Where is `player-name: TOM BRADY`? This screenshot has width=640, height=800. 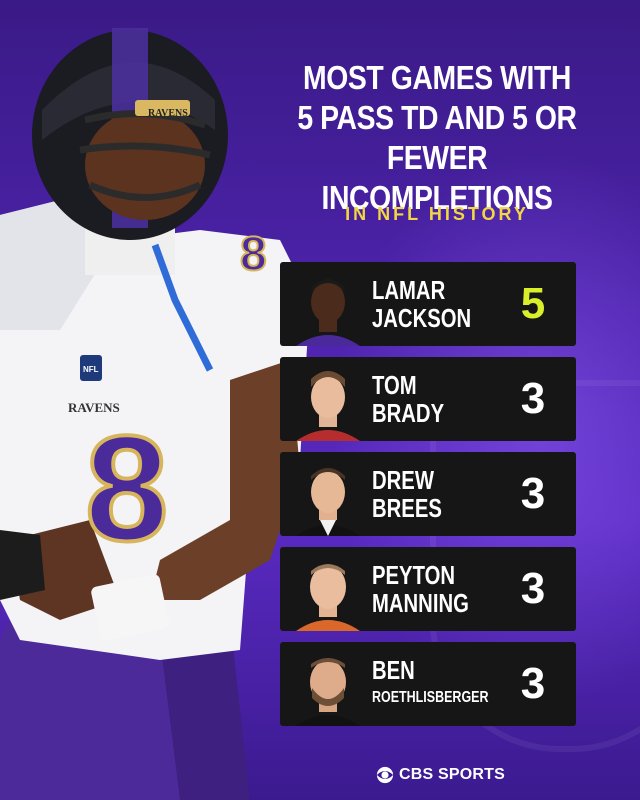 player-name: TOM BRADY is located at coordinates (426, 399).